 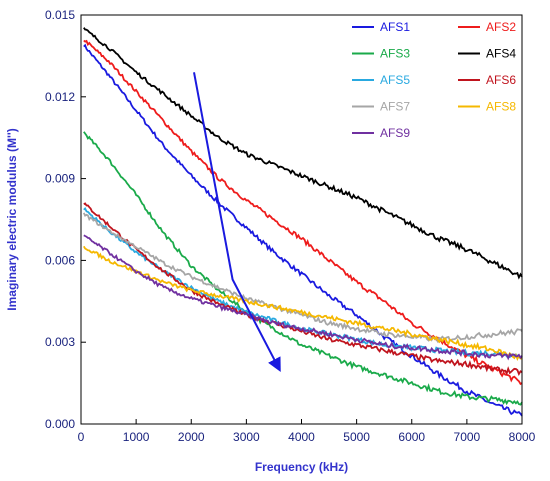 I want to click on y-tick-label: 0.009, so click(x=60, y=179).